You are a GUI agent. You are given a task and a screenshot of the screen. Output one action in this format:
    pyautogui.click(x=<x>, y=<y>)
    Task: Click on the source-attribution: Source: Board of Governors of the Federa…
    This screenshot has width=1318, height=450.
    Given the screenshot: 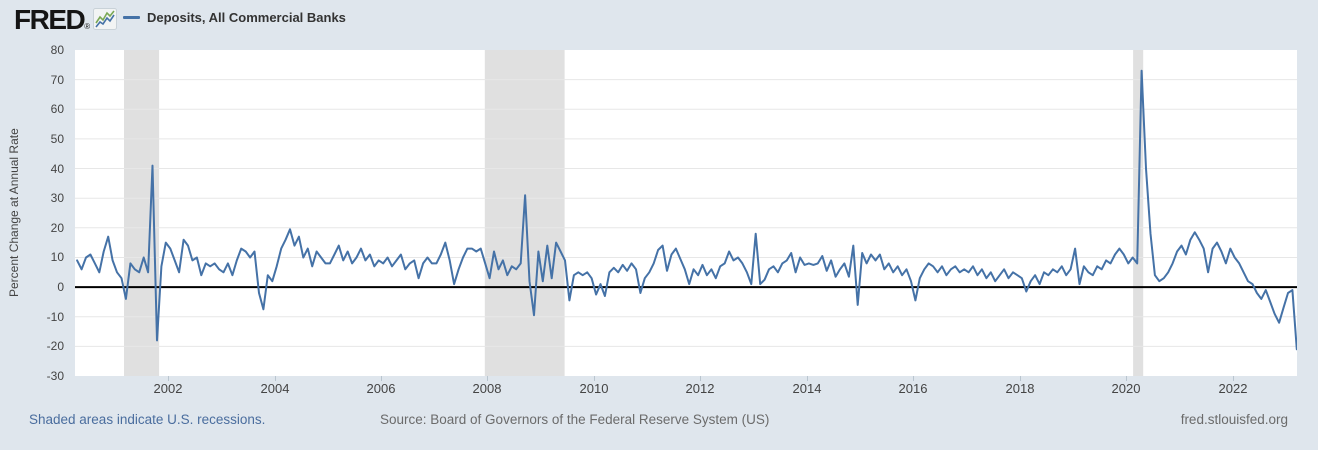 What is the action you would take?
    pyautogui.click(x=575, y=419)
    